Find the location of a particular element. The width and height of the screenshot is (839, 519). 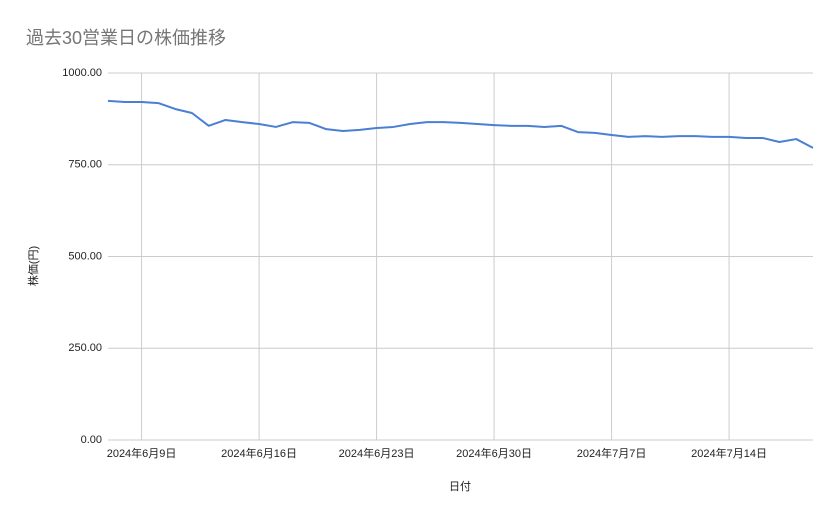

x-tick-label: 2024年7月14日 is located at coordinates (729, 453).